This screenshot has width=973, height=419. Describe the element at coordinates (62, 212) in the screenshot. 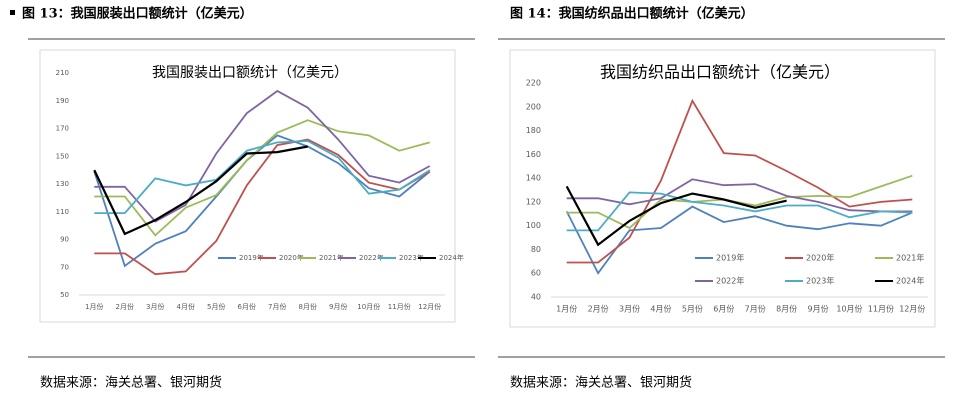

I see `y-tick-label: 110` at that location.